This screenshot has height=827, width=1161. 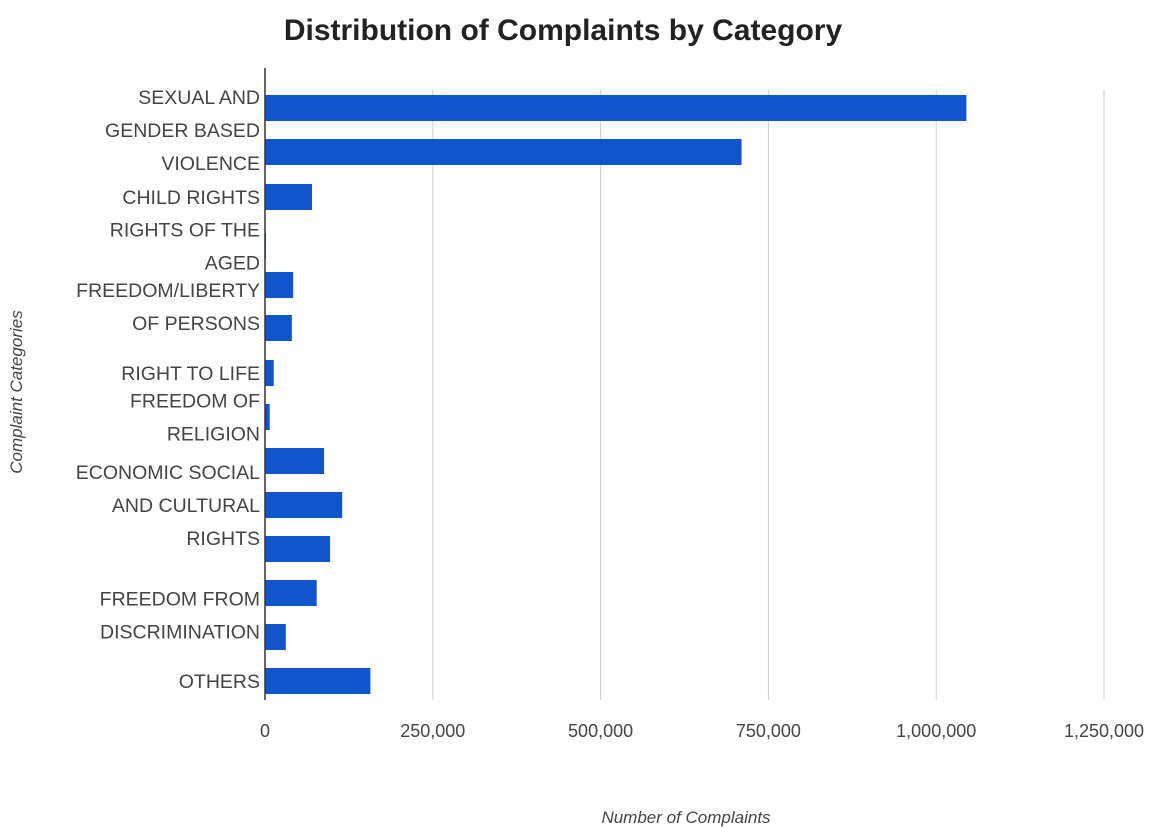 What do you see at coordinates (168, 291) in the screenshot?
I see `category-label-line: FREEDOM/LIBERTY` at bounding box center [168, 291].